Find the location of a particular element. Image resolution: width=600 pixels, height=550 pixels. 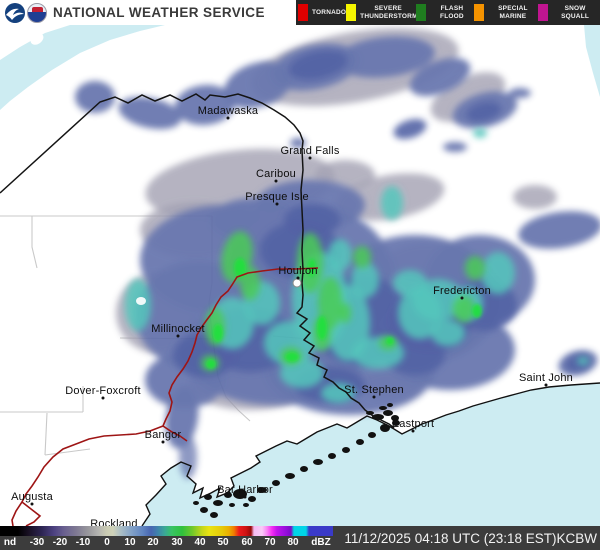

city-label: Madawaska is located at coordinates (228, 111).